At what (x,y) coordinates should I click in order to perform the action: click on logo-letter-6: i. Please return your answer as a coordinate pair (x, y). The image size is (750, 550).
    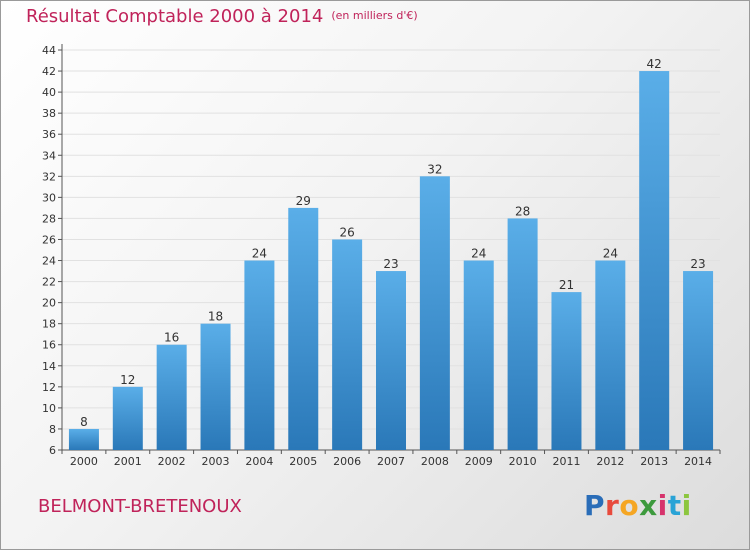
    Looking at the image, I should click on (686, 505).